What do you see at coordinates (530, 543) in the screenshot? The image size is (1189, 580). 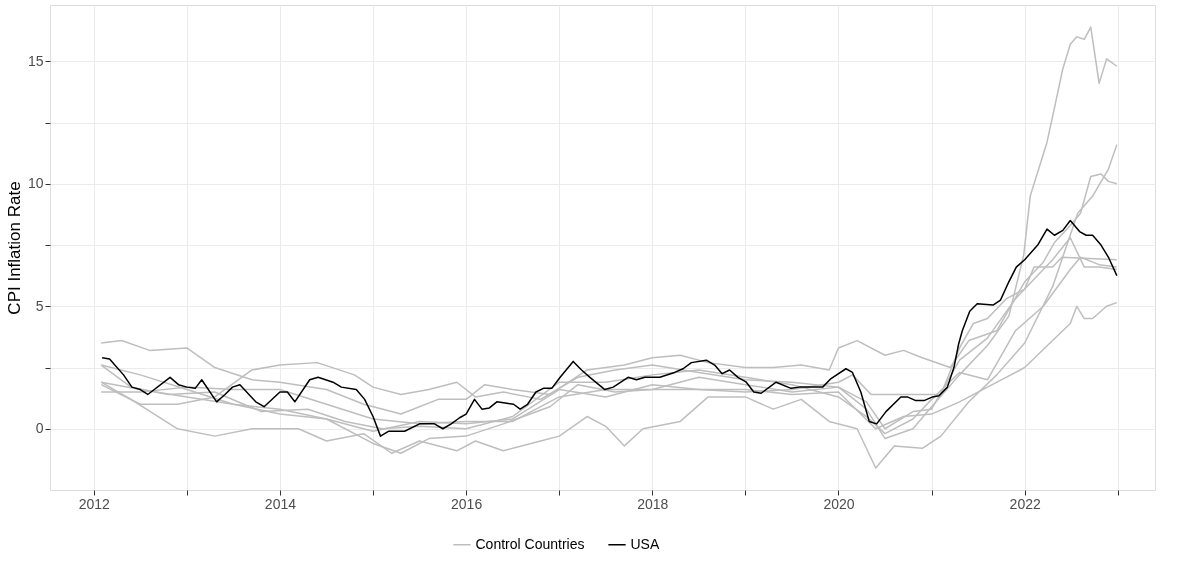 I see `legend-label: Control Countries` at bounding box center [530, 543].